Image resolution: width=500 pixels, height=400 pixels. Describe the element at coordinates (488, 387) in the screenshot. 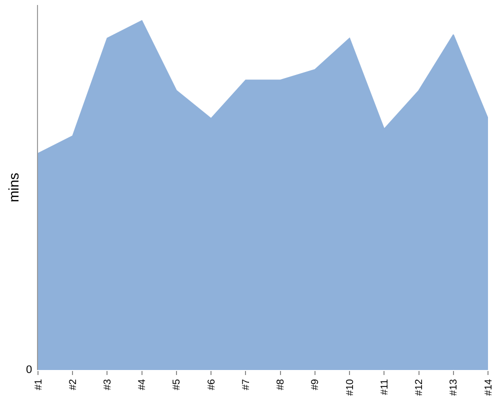

I see `x-tick-label: #14` at that location.